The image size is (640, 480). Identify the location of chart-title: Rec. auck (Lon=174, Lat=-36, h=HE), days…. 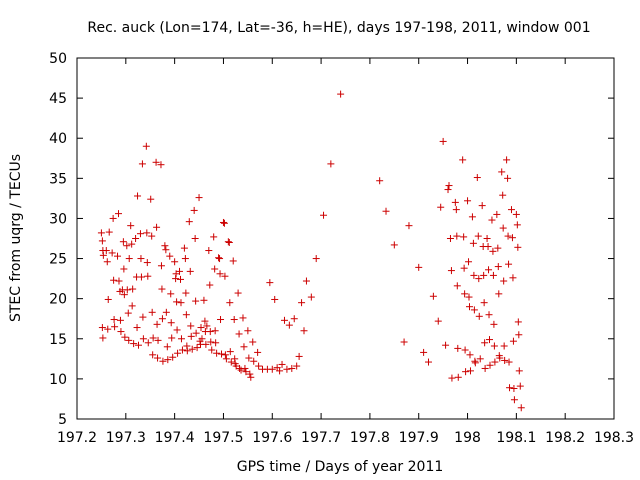
(338, 28).